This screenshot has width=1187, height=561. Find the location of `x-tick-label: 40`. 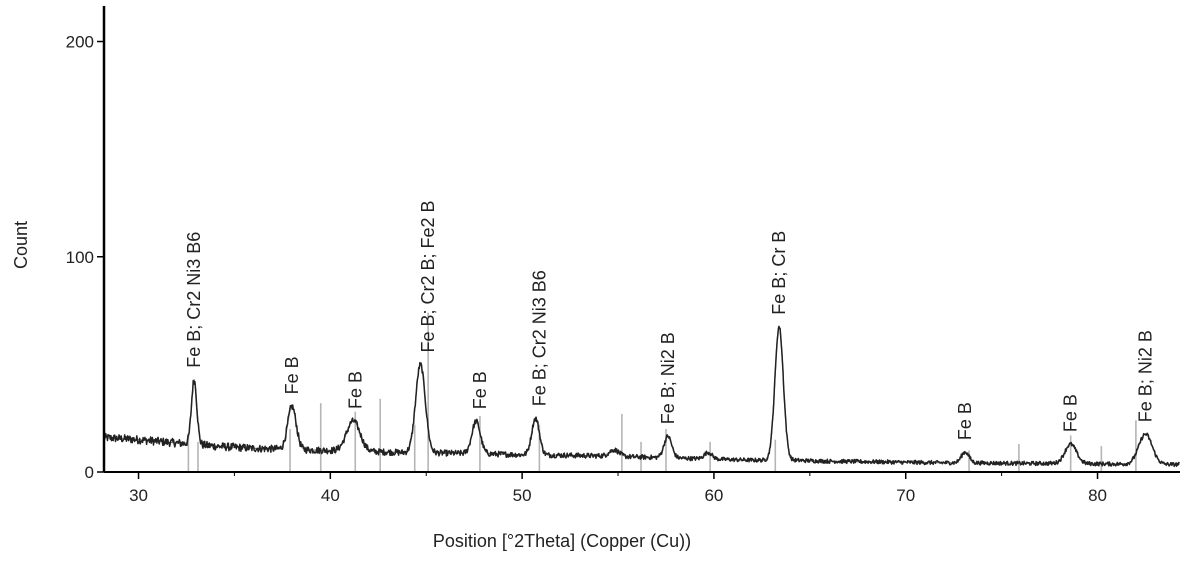

x-tick-label: 40 is located at coordinates (330, 495).